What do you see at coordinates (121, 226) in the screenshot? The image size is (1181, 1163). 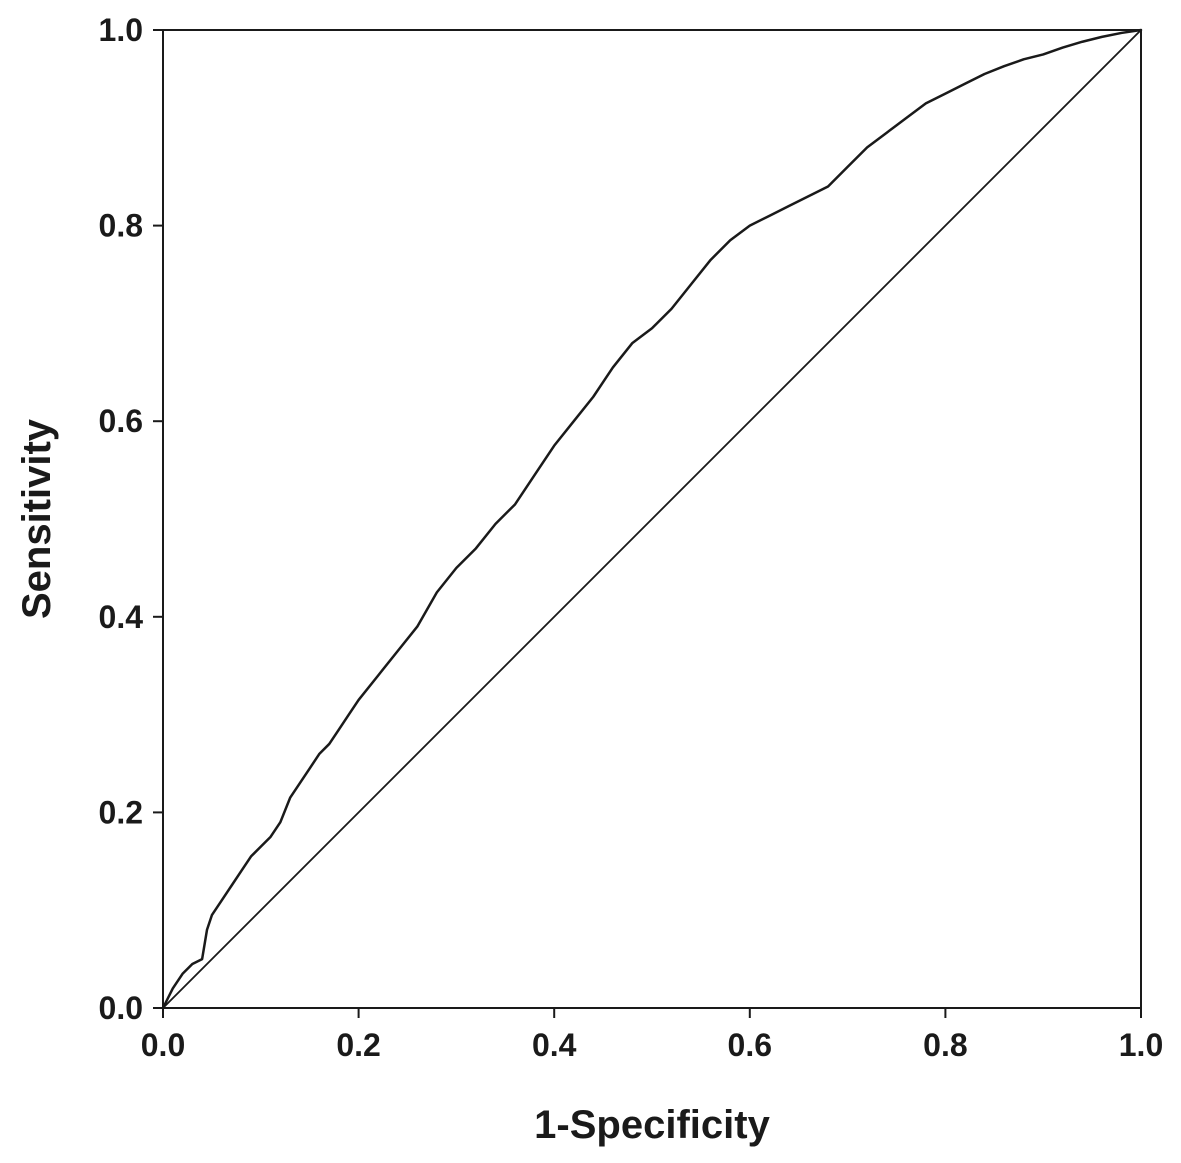 I see `y-tick-label: 0.8` at bounding box center [121, 226].